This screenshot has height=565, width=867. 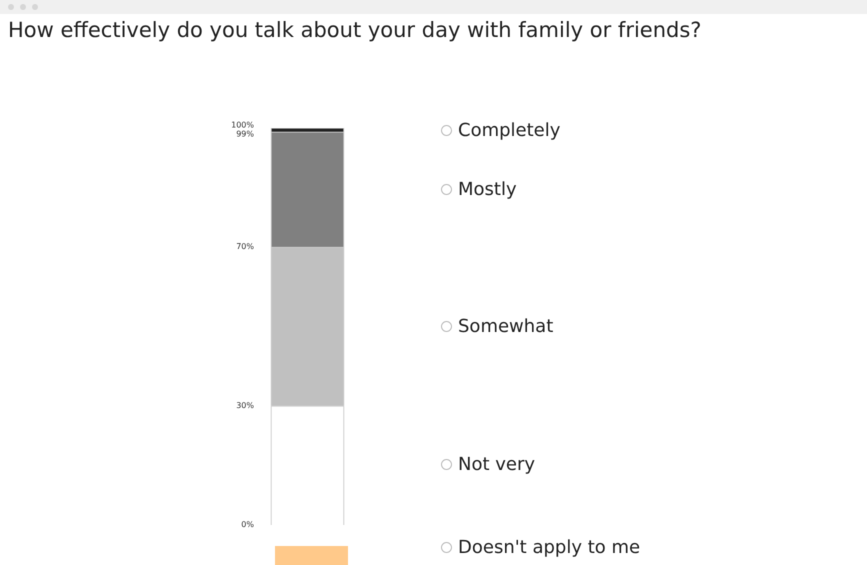 I want to click on text: Completely, so click(x=509, y=130).